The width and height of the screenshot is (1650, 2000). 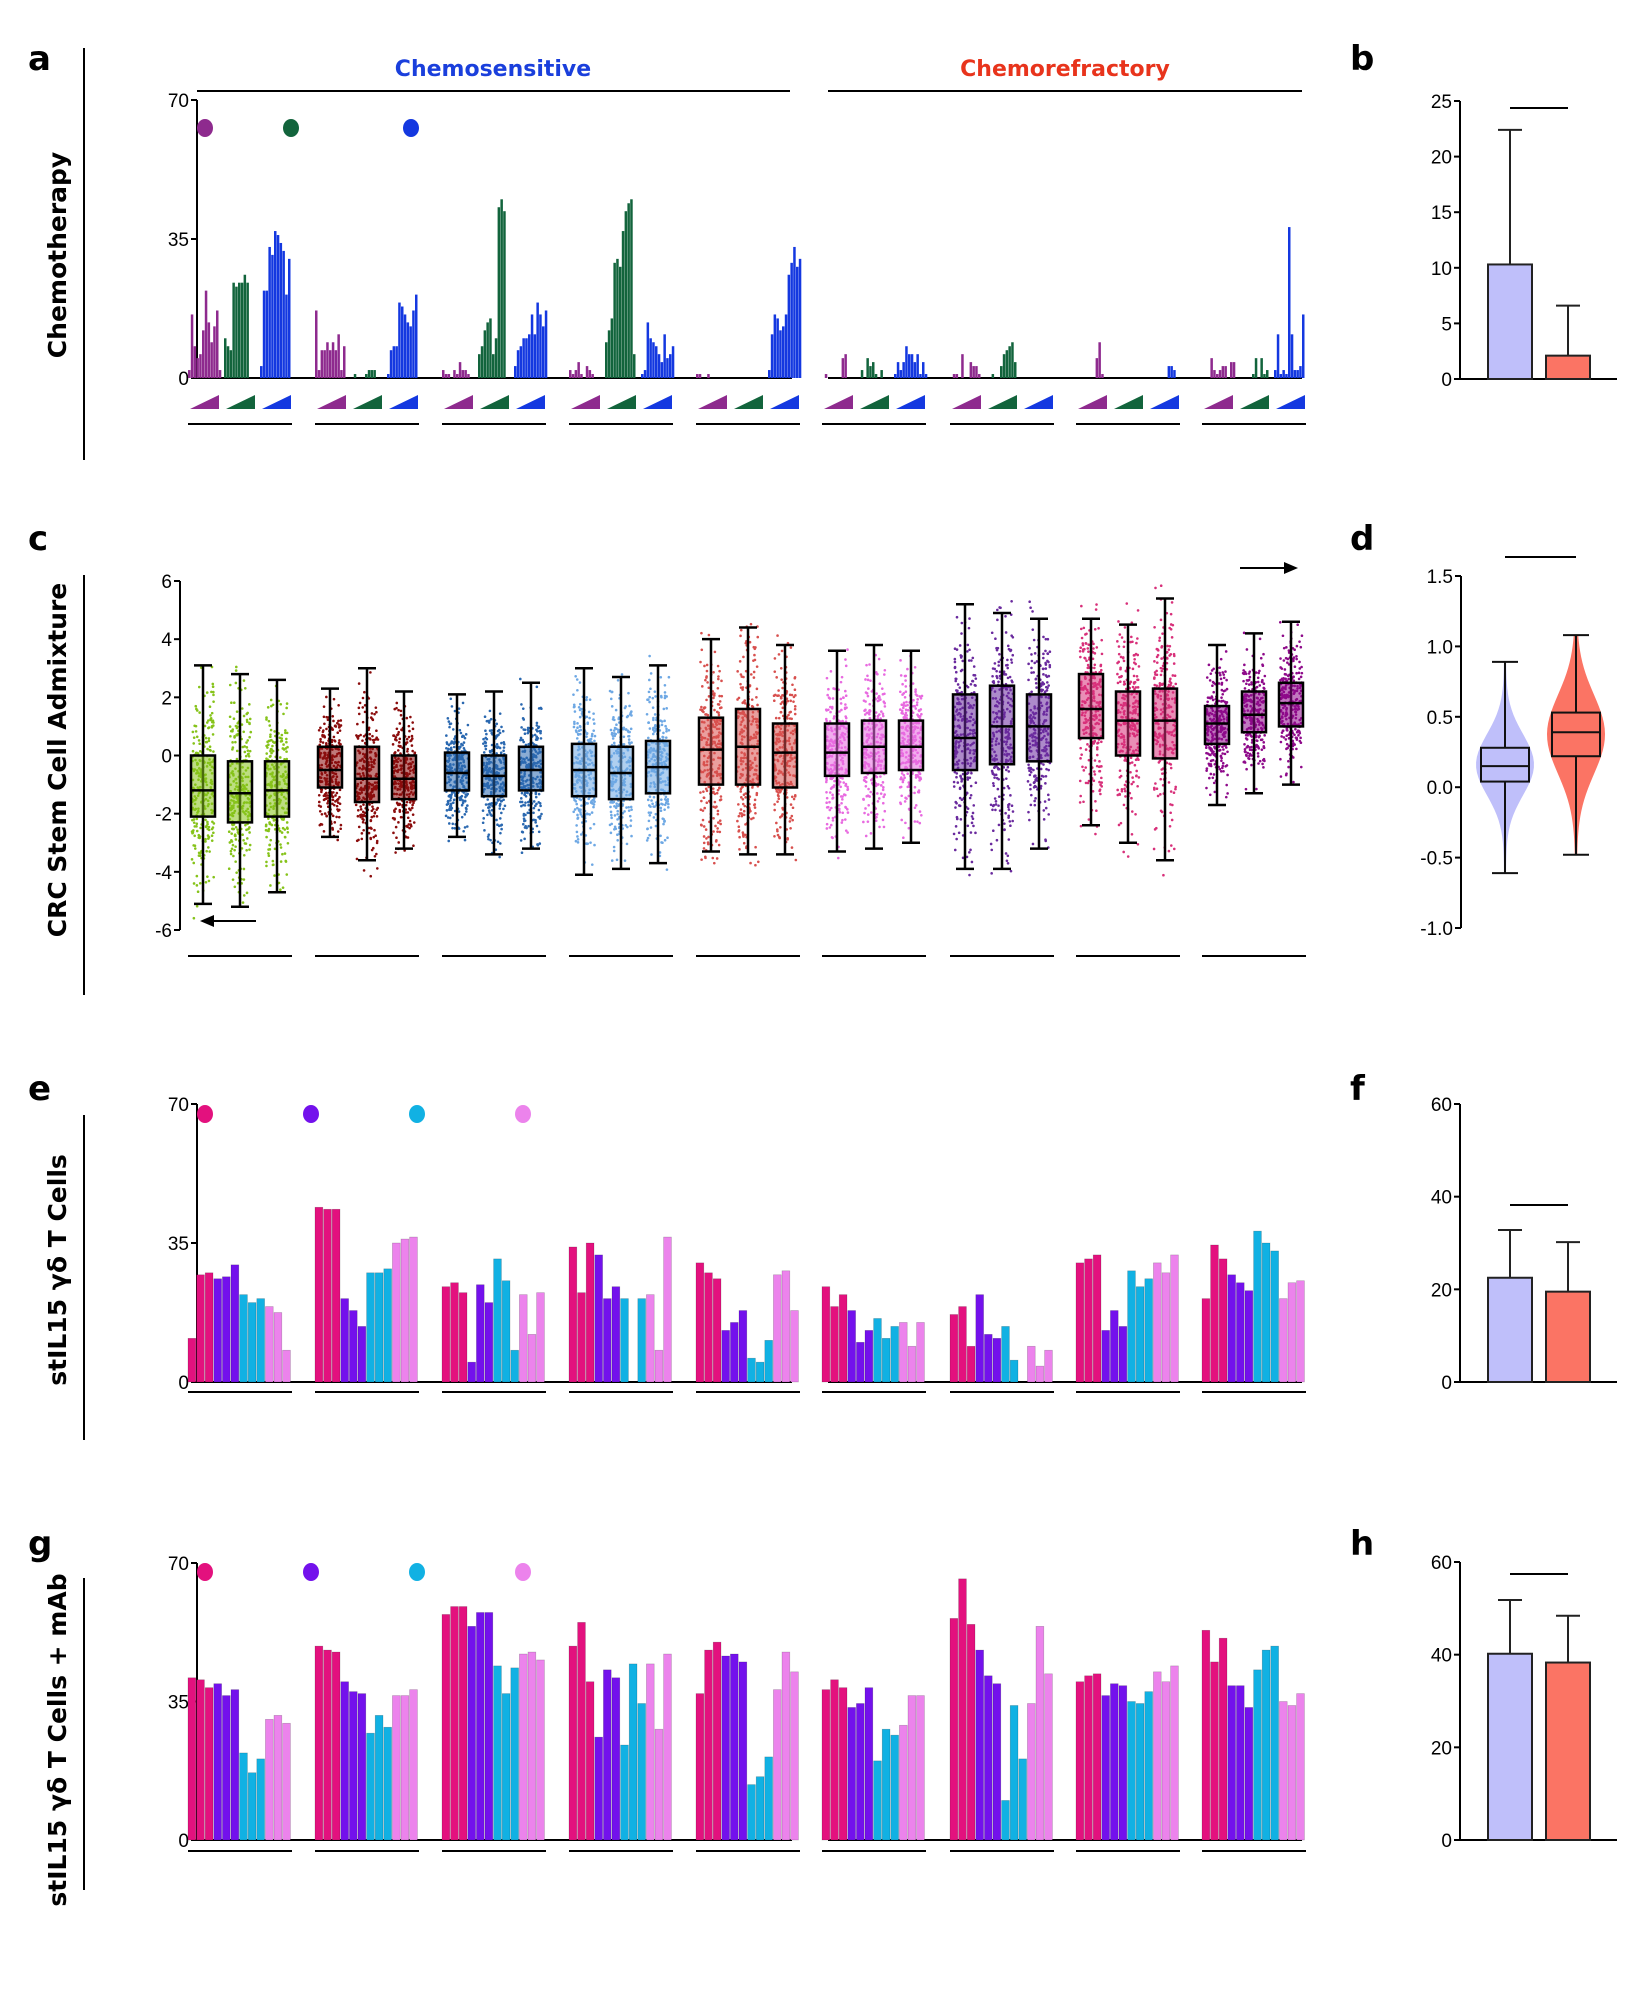 What do you see at coordinates (205, 128) in the screenshot?
I see `a-legend-swatch` at bounding box center [205, 128].